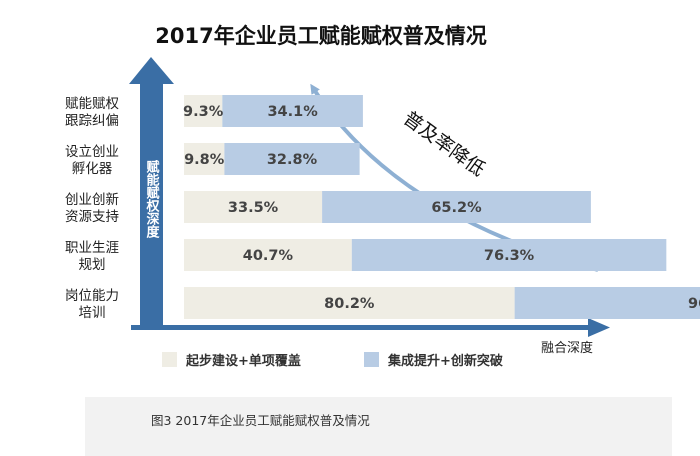 This screenshot has height=456, width=700. I want to click on data-label-series-1-0: 9.3%, so click(203, 112).